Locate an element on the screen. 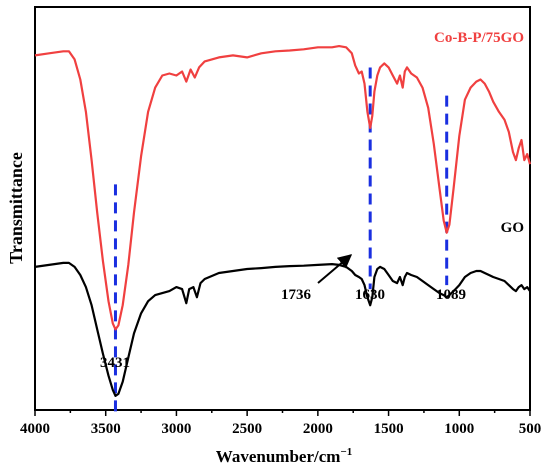  x-axis-title-superscript: −1 is located at coordinates (346, 452).